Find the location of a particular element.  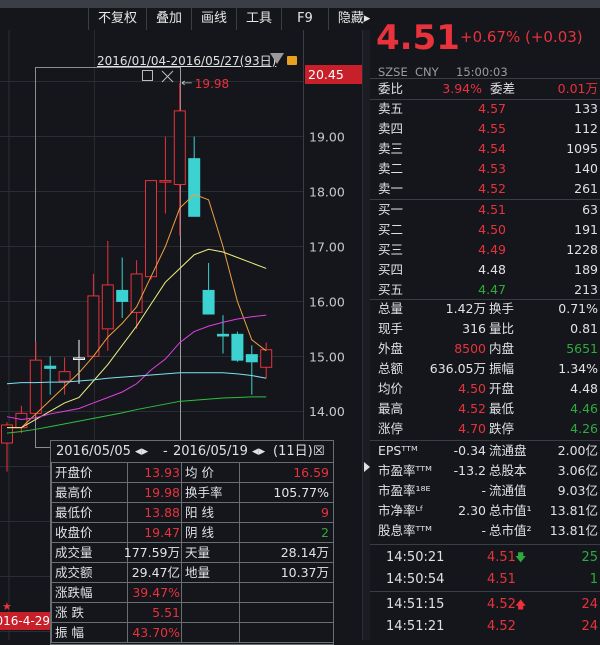

stat-label: 天量 is located at coordinates (198, 552).